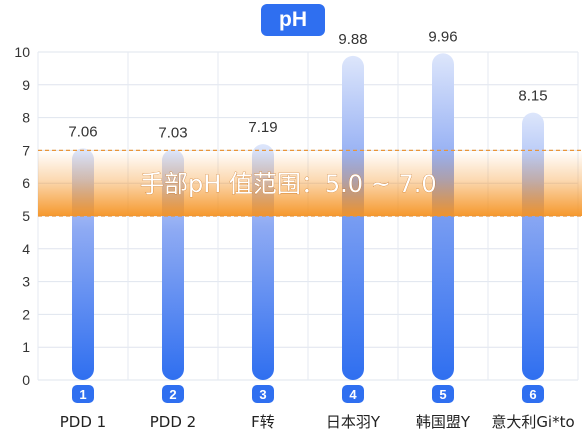  What do you see at coordinates (82, 131) in the screenshot?
I see `value-label: 7.06` at bounding box center [82, 131].